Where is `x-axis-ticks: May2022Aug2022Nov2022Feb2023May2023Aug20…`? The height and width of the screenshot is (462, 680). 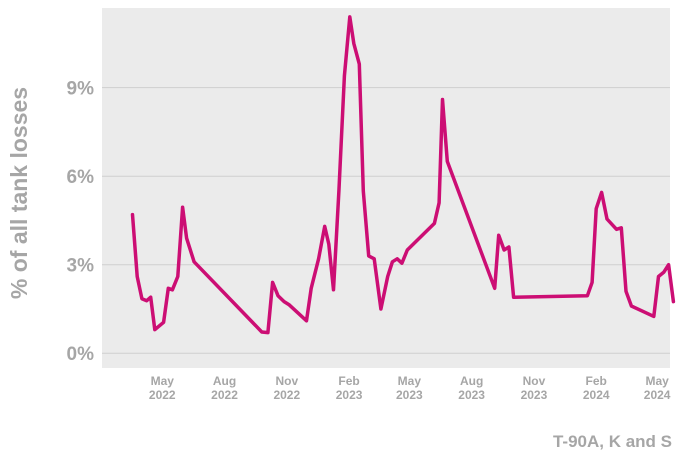
x-axis-ticks: May2022Aug2022Nov2022Feb2023May2023Aug20… is located at coordinates (410, 388).